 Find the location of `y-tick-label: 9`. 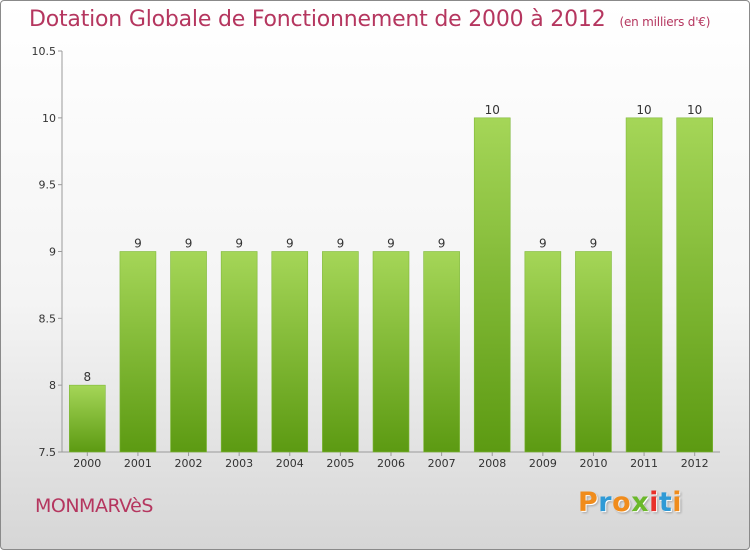

y-tick-label: 9 is located at coordinates (52, 252).